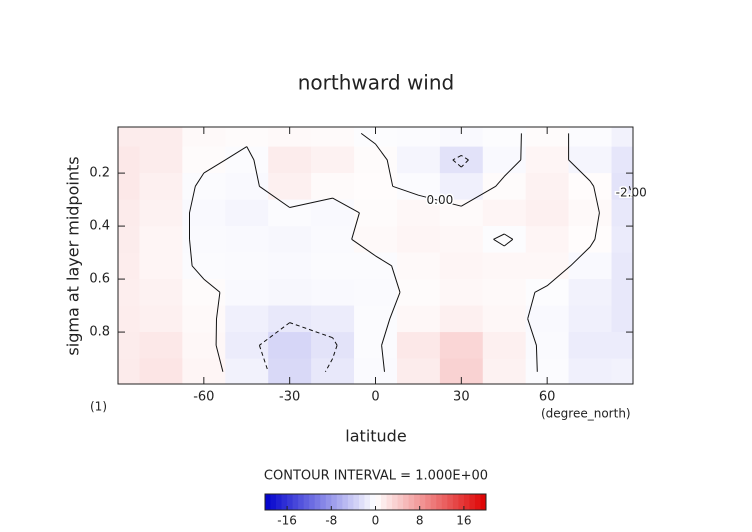 This screenshot has width=752, height=532. Describe the element at coordinates (99, 173) in the screenshot. I see `y-tick-label: 0.2` at that location.